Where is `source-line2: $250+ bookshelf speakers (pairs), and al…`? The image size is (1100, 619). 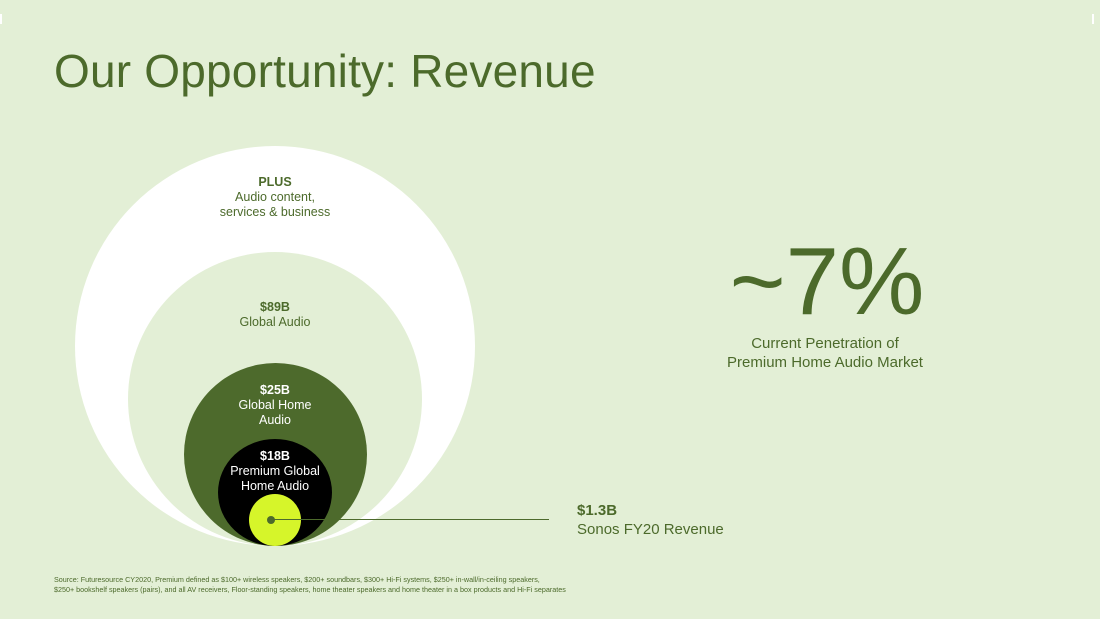 source-line2: $250+ bookshelf speakers (pairs), and al… is located at coordinates (310, 589).